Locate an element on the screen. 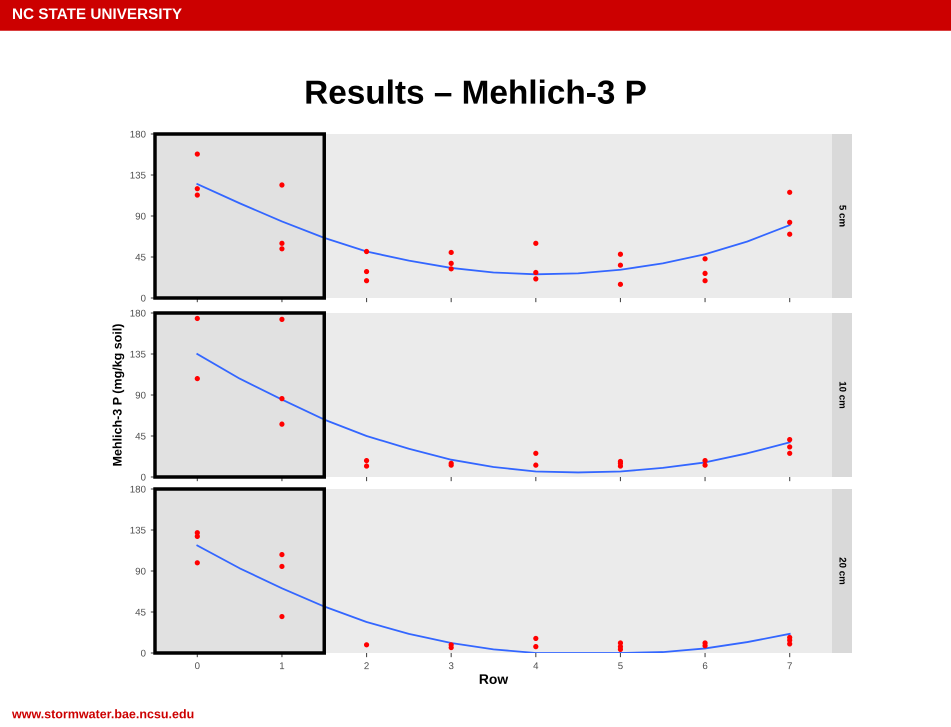 Image resolution: width=951 pixels, height=727 pixels. text: NC STATE UNIVERSITY is located at coordinates (97, 14).